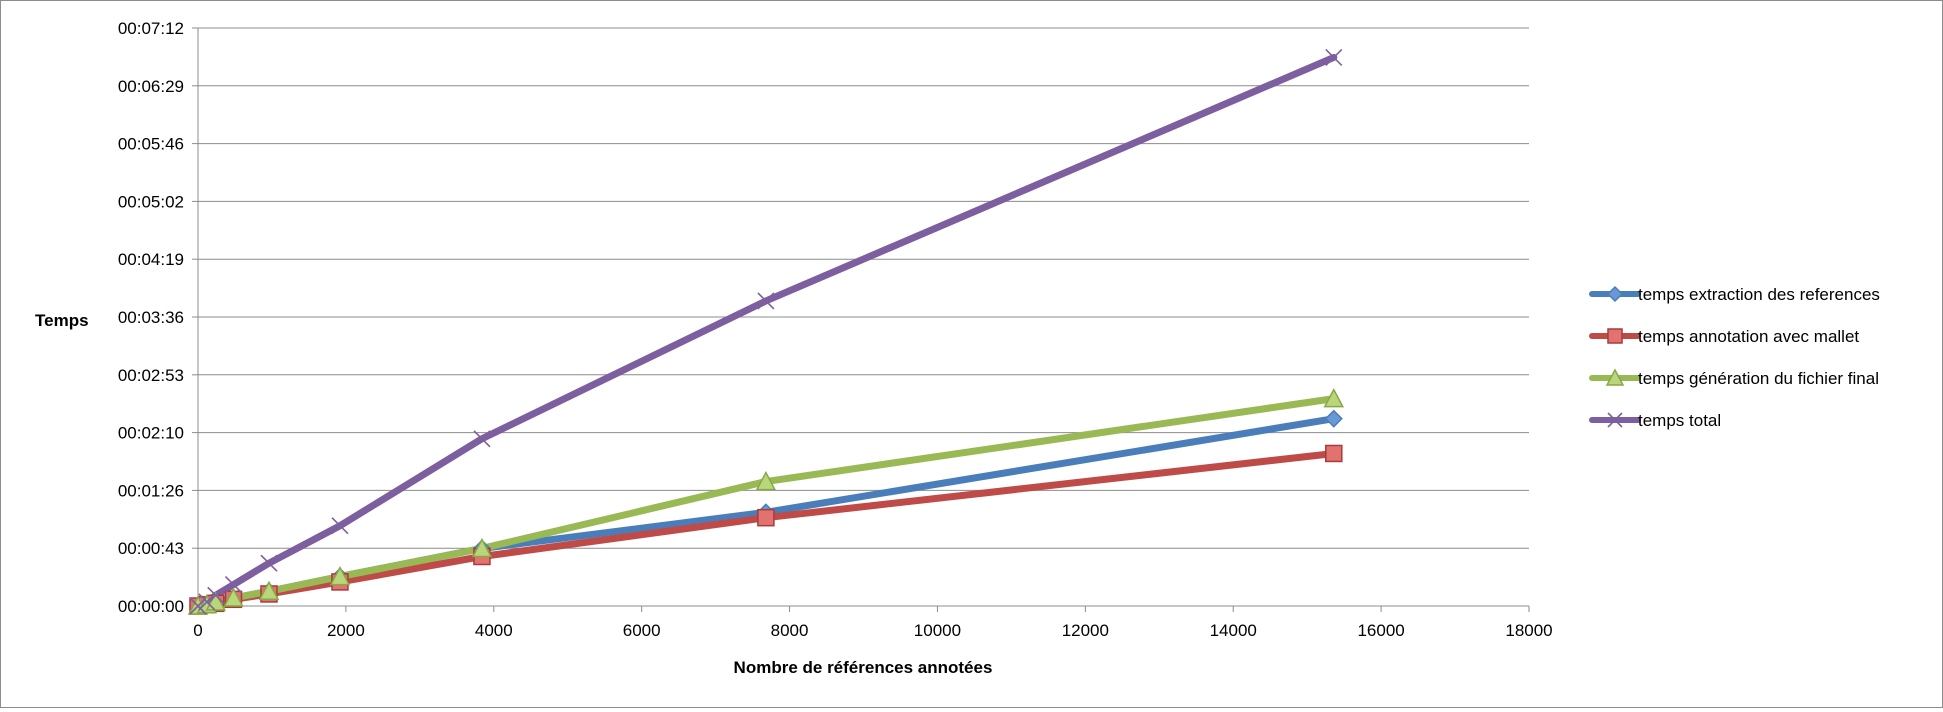  What do you see at coordinates (151, 259) in the screenshot?
I see `y-tick-label: 00:04:19` at bounding box center [151, 259].